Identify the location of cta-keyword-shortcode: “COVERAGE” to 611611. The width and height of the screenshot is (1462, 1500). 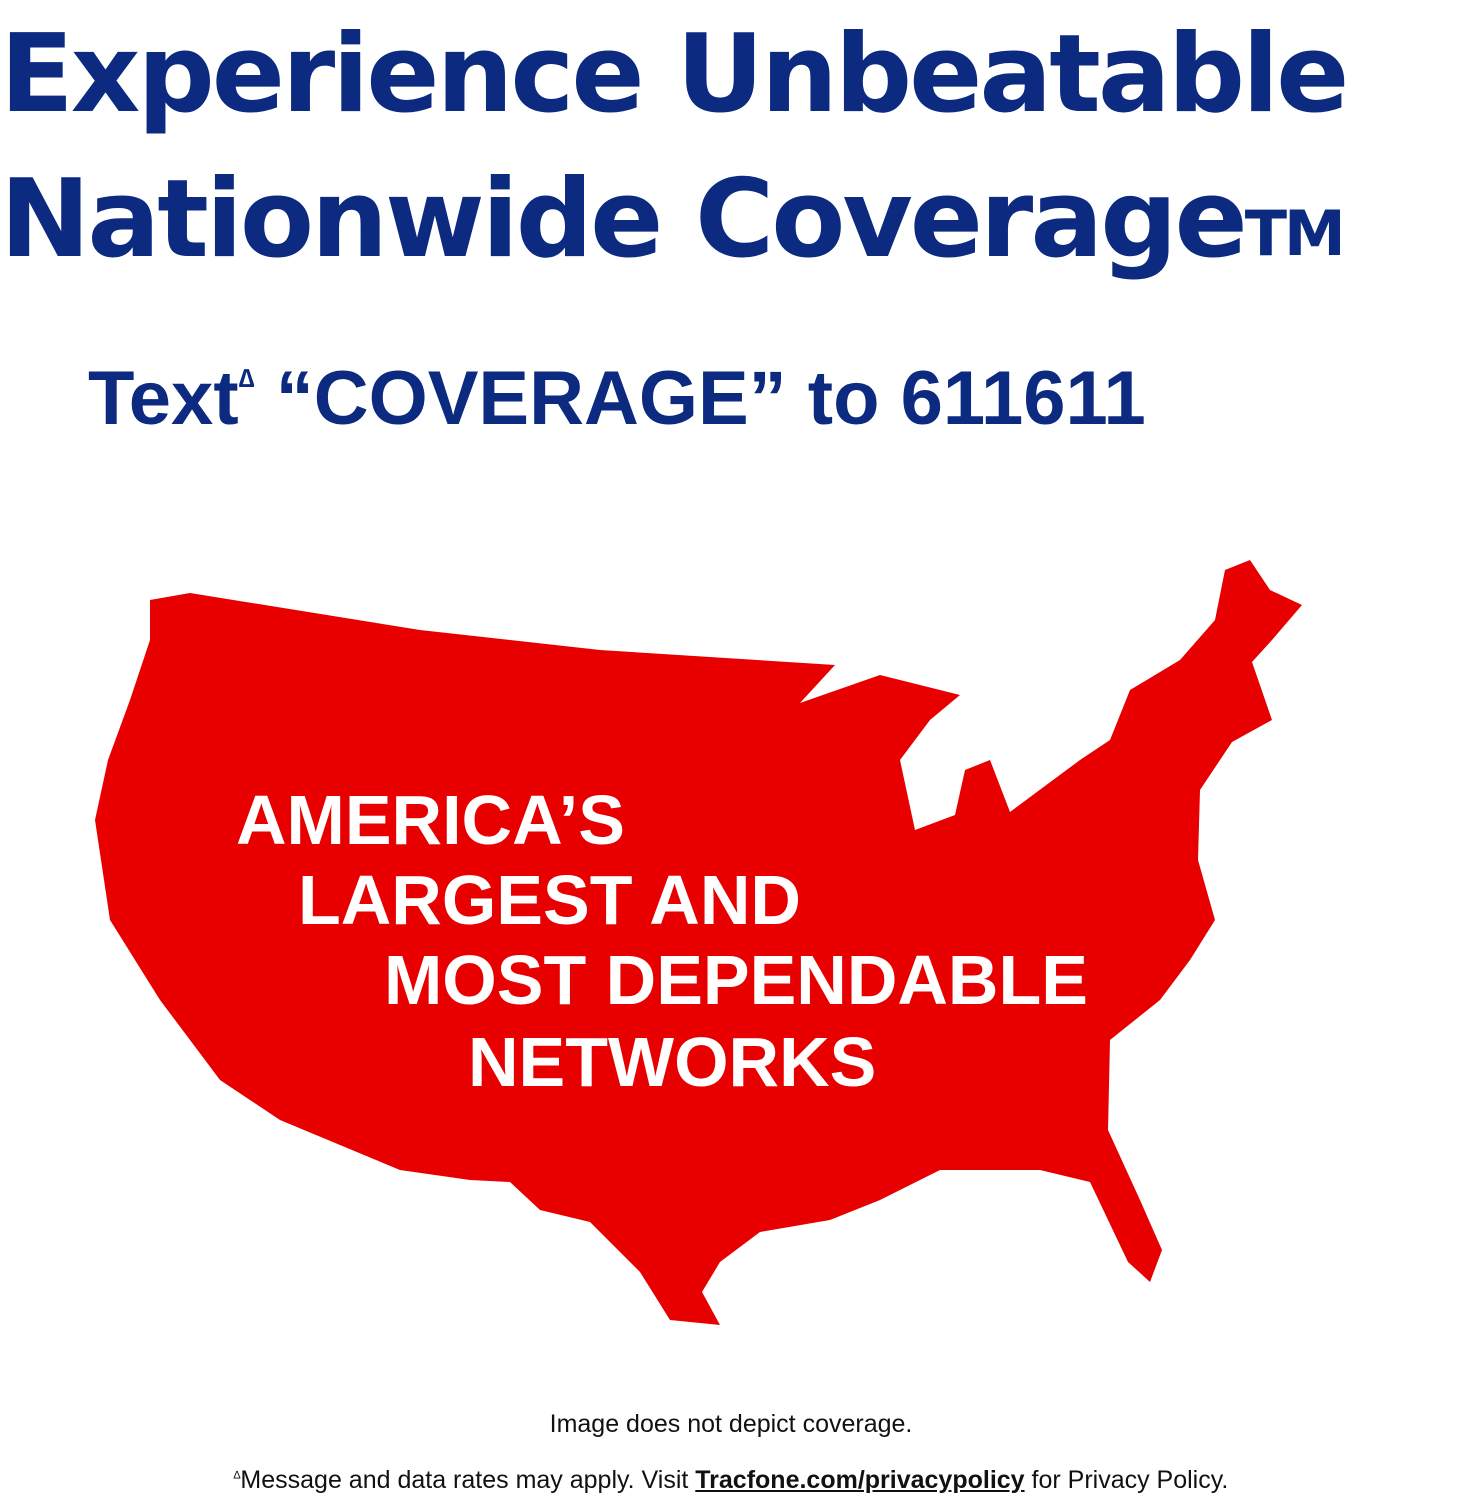
(710, 398).